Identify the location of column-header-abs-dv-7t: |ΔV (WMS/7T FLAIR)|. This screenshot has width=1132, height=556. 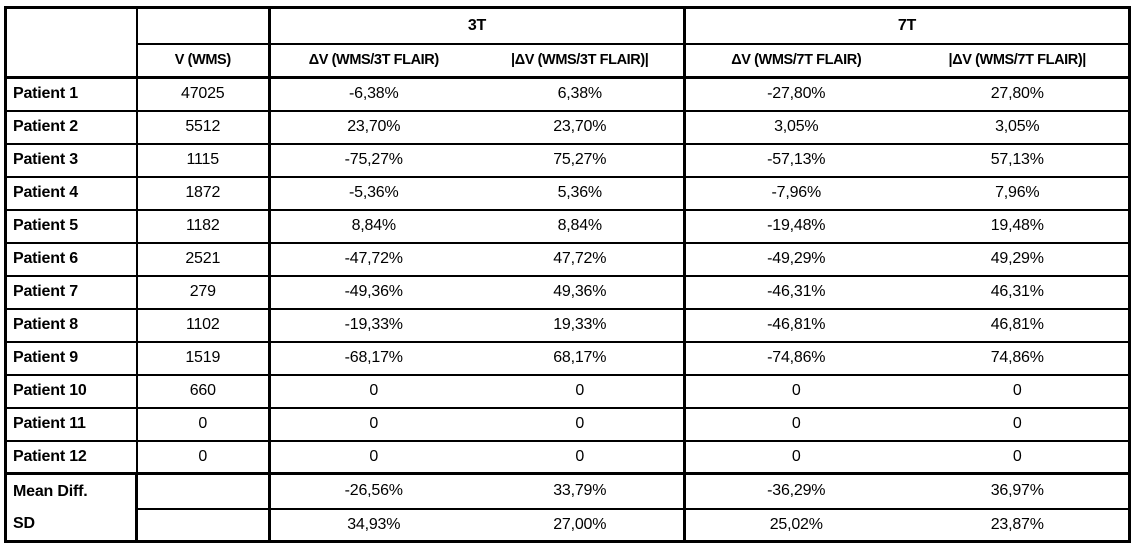
(1018, 60).